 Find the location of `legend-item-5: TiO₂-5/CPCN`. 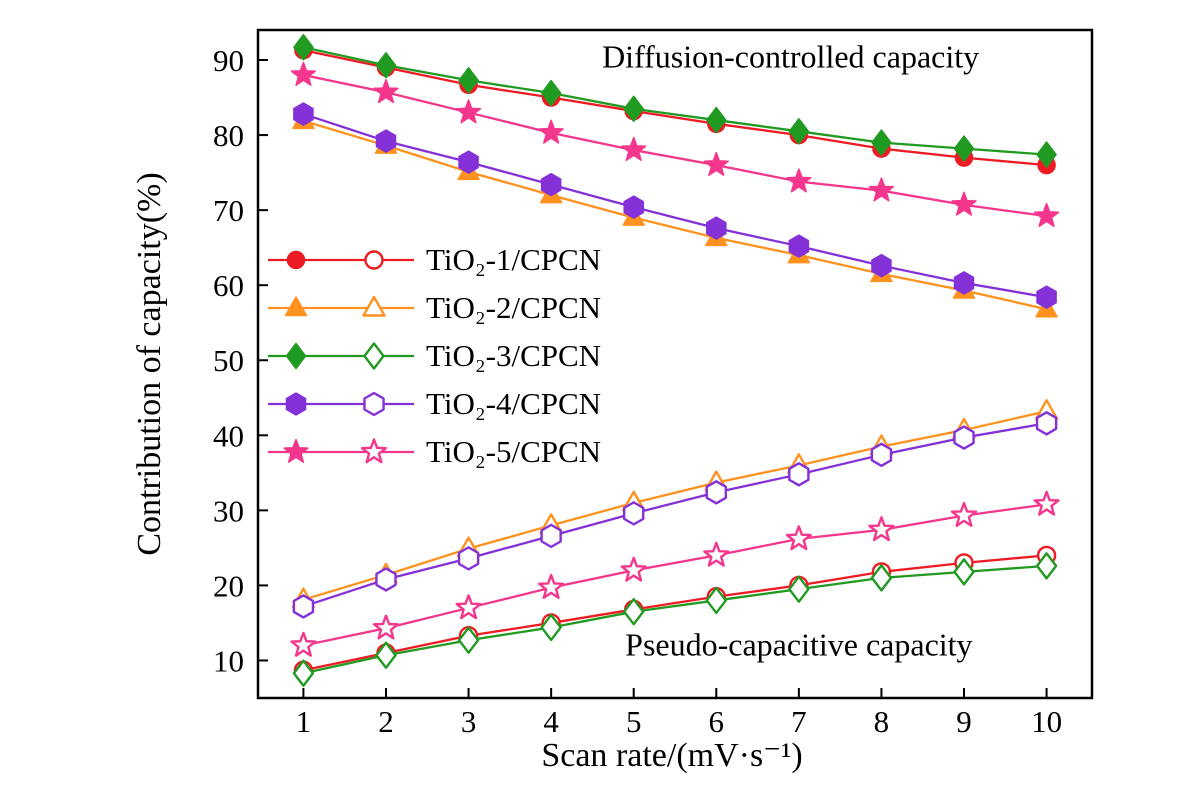

legend-item-5: TiO₂-5/CPCN is located at coordinates (433, 452).